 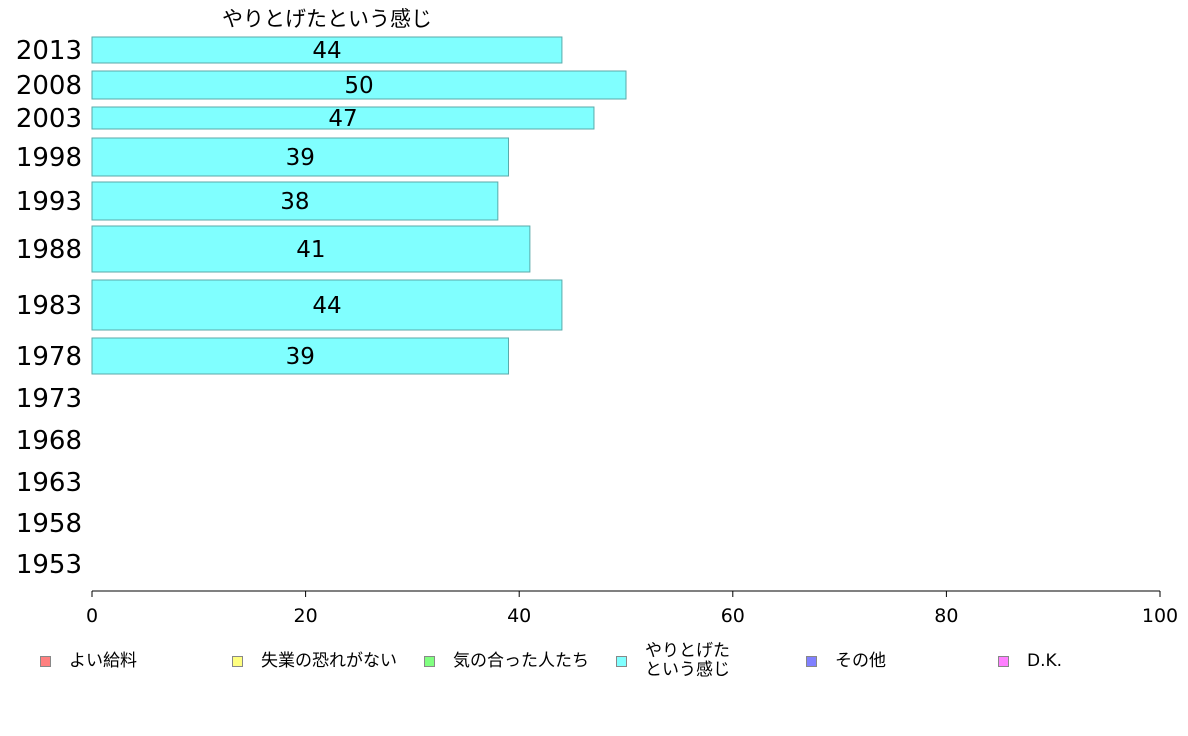 What do you see at coordinates (49, 158) in the screenshot?
I see `y-tick-label: 1998` at bounding box center [49, 158].